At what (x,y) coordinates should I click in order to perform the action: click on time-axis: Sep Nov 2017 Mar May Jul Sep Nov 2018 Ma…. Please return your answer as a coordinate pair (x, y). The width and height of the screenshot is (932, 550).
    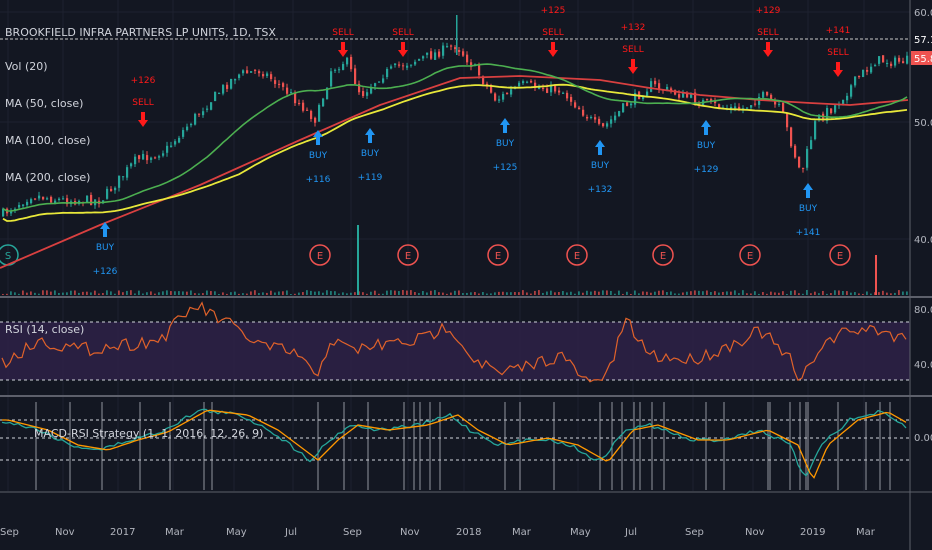
    Looking at the image, I should click on (438, 532).